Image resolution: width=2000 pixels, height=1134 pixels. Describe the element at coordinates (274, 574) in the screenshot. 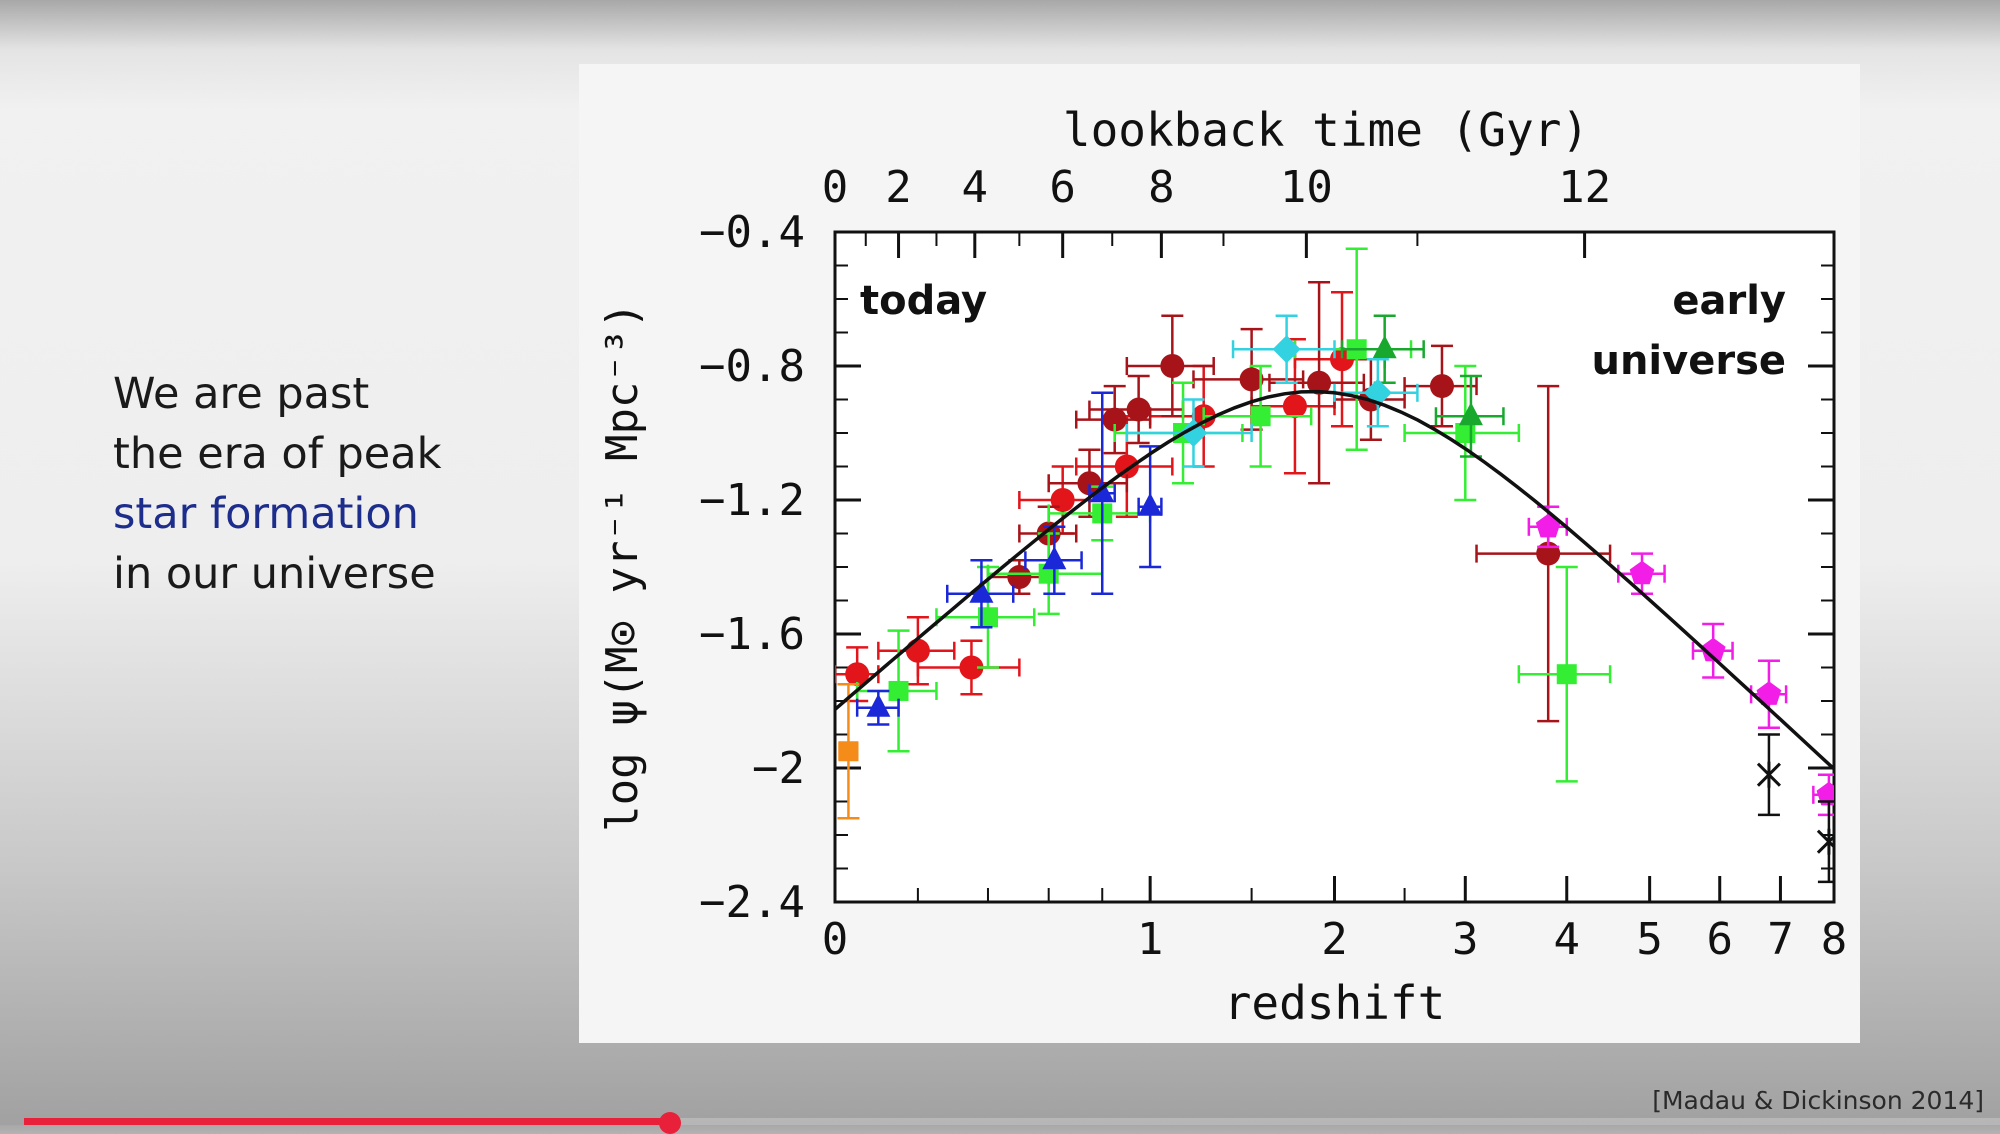

I see `bullet-line-4: in our universe` at that location.